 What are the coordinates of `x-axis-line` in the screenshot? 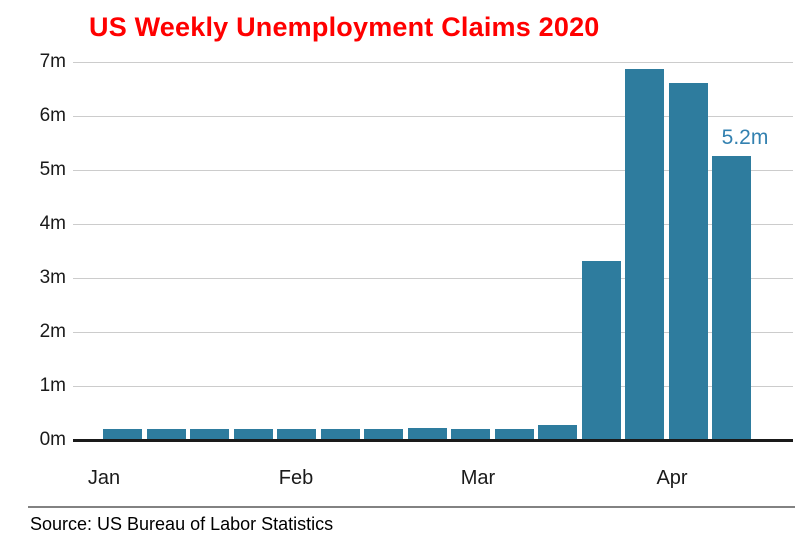 It's located at (433, 440).